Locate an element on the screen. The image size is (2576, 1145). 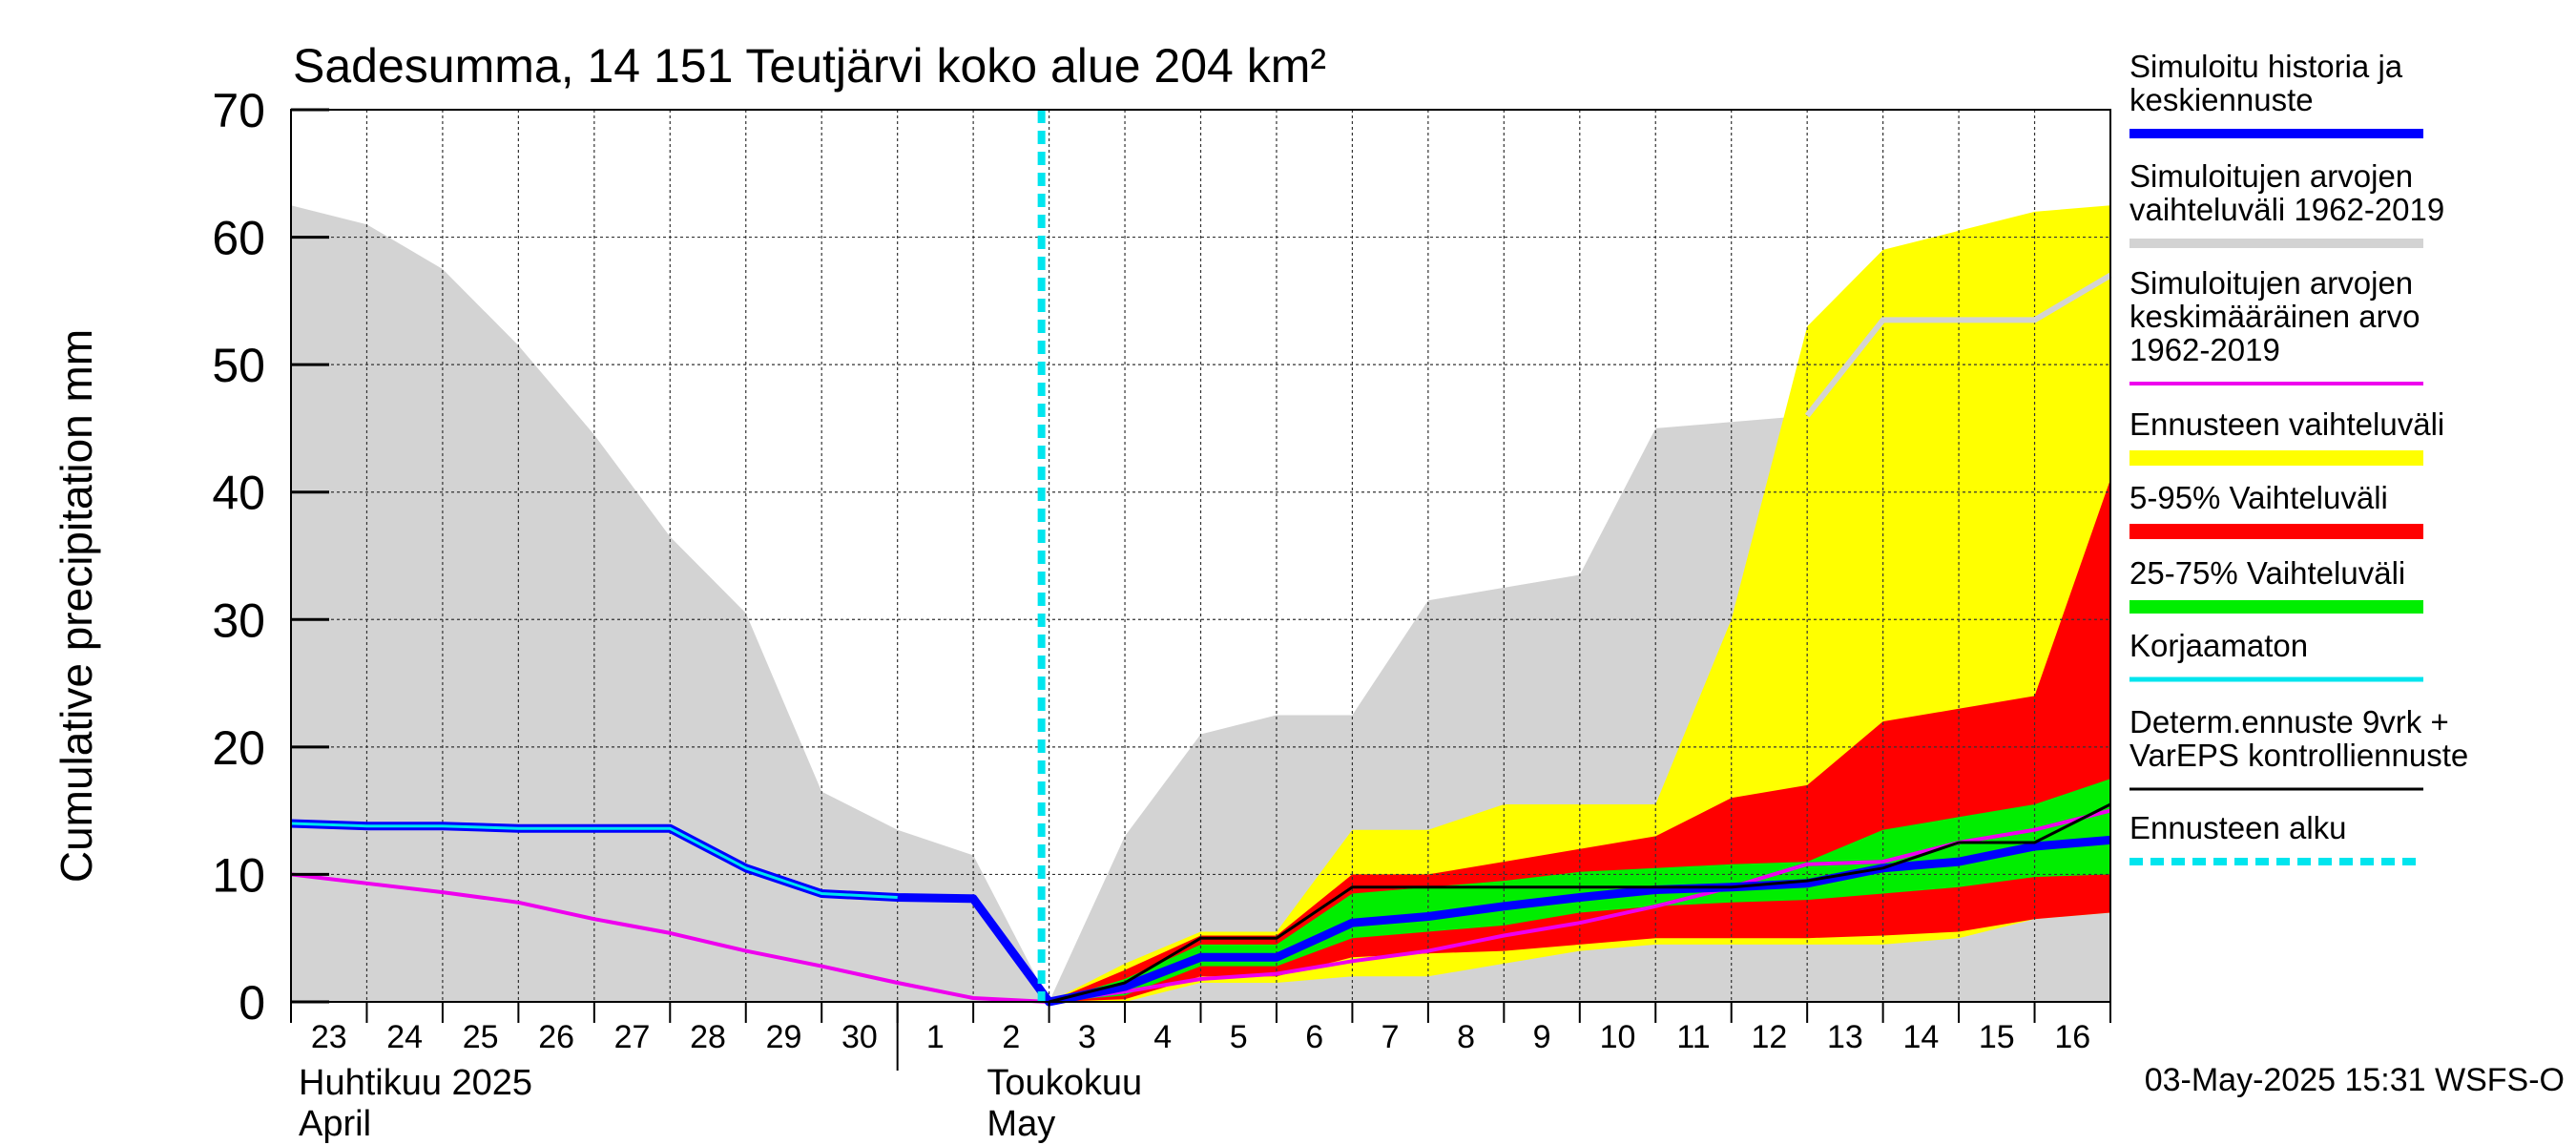
series-climatology-mean-line is located at coordinates (1200, 906).